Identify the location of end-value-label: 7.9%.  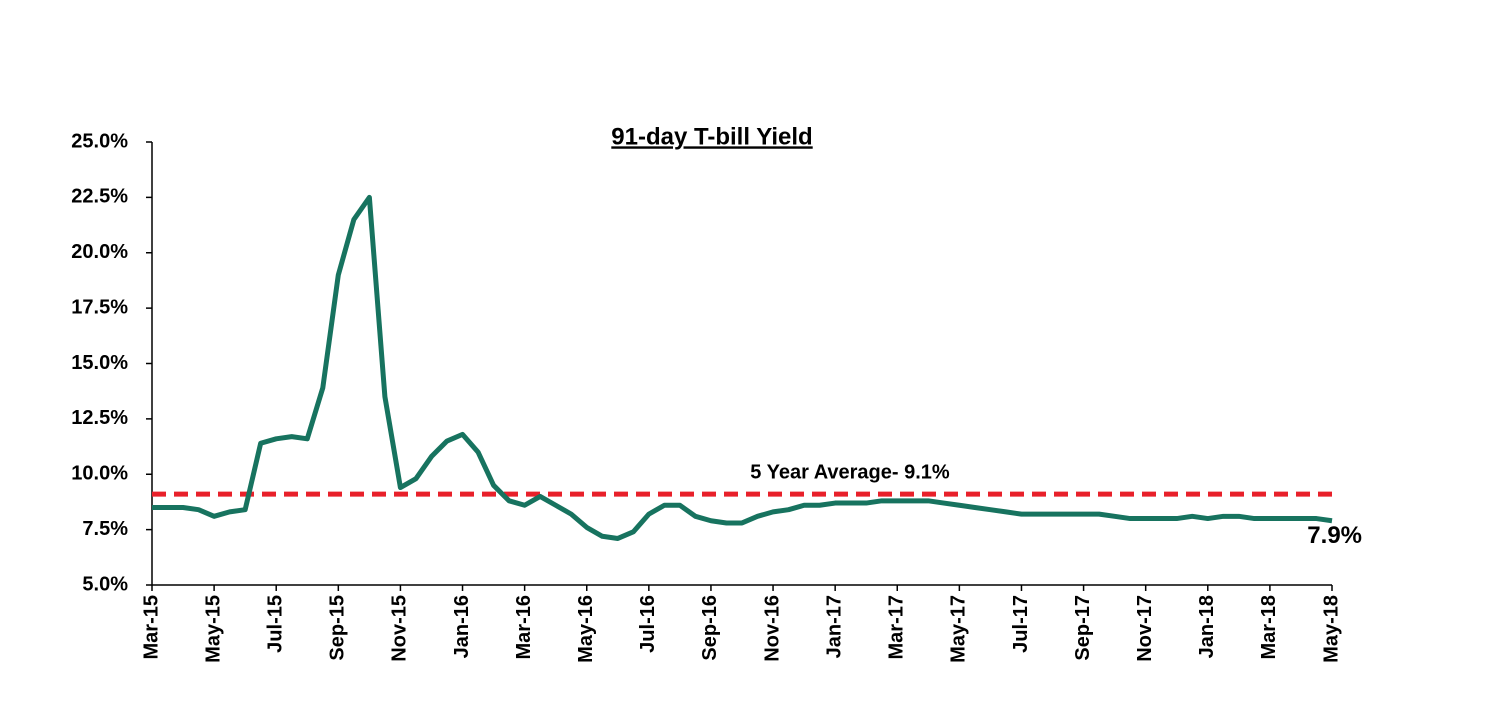
(1334, 535).